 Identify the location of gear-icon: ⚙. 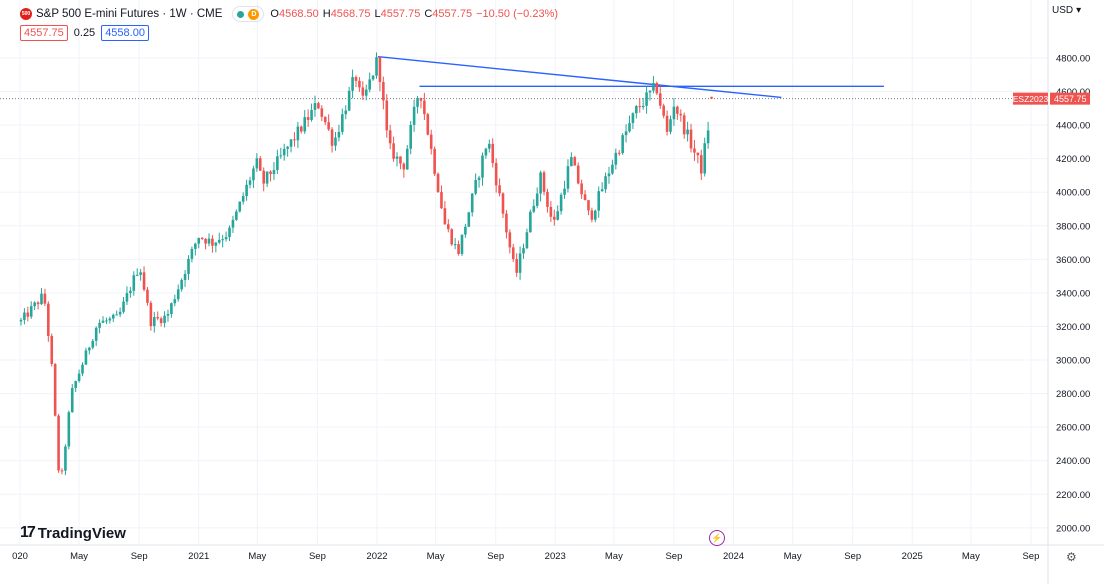
(1071, 557).